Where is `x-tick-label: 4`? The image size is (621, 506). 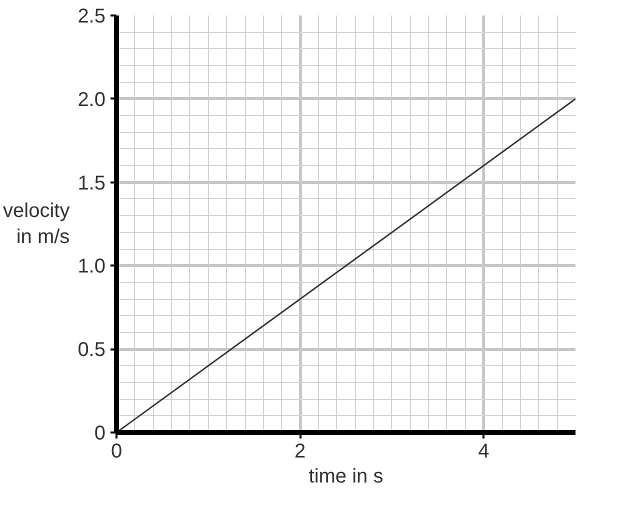
x-tick-label: 4 is located at coordinates (484, 451).